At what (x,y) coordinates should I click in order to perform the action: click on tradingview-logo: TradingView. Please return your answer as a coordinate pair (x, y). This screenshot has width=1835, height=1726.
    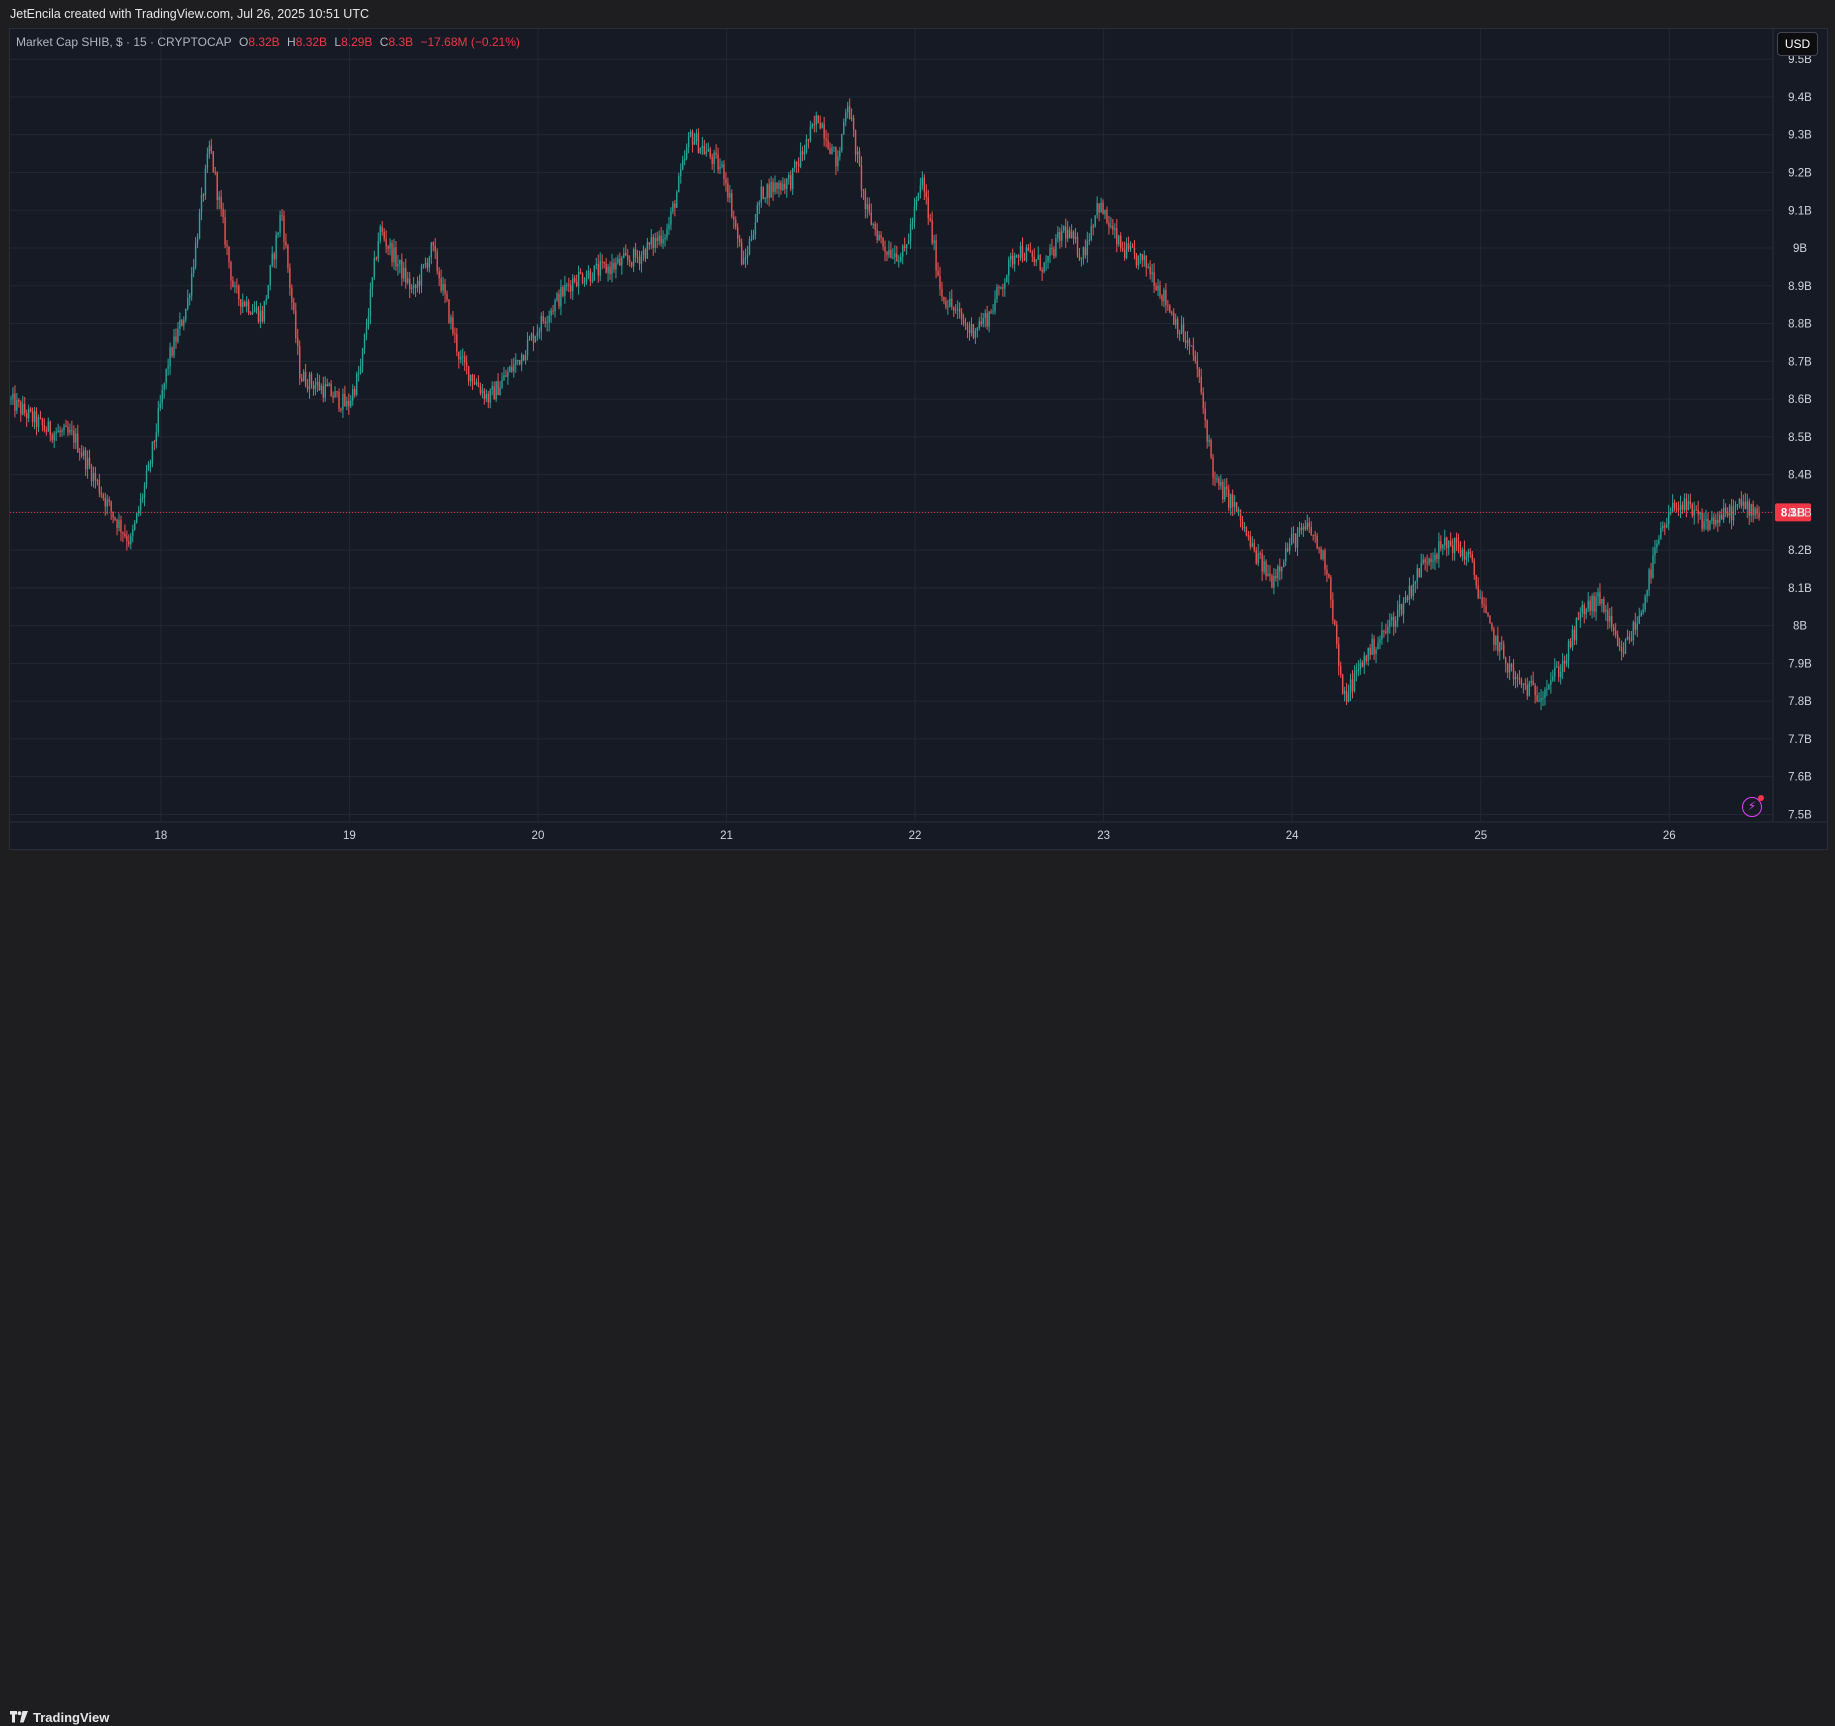
    Looking at the image, I should click on (59, 1717).